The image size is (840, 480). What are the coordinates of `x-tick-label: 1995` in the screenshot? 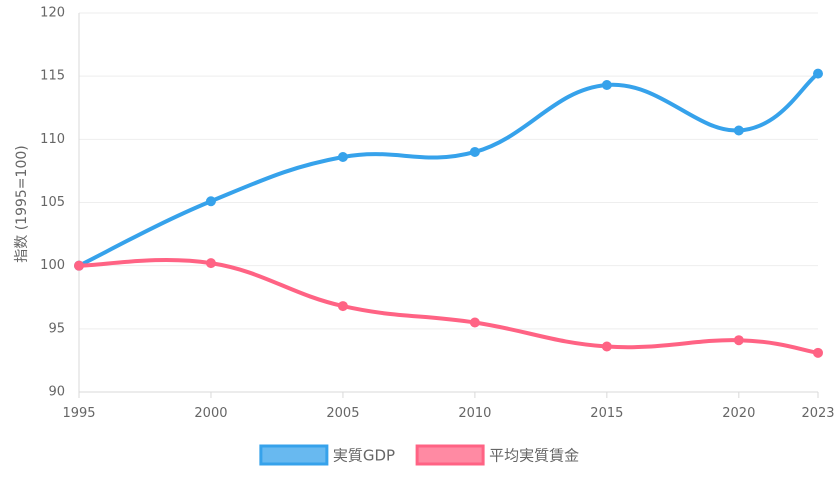 It's located at (78, 413).